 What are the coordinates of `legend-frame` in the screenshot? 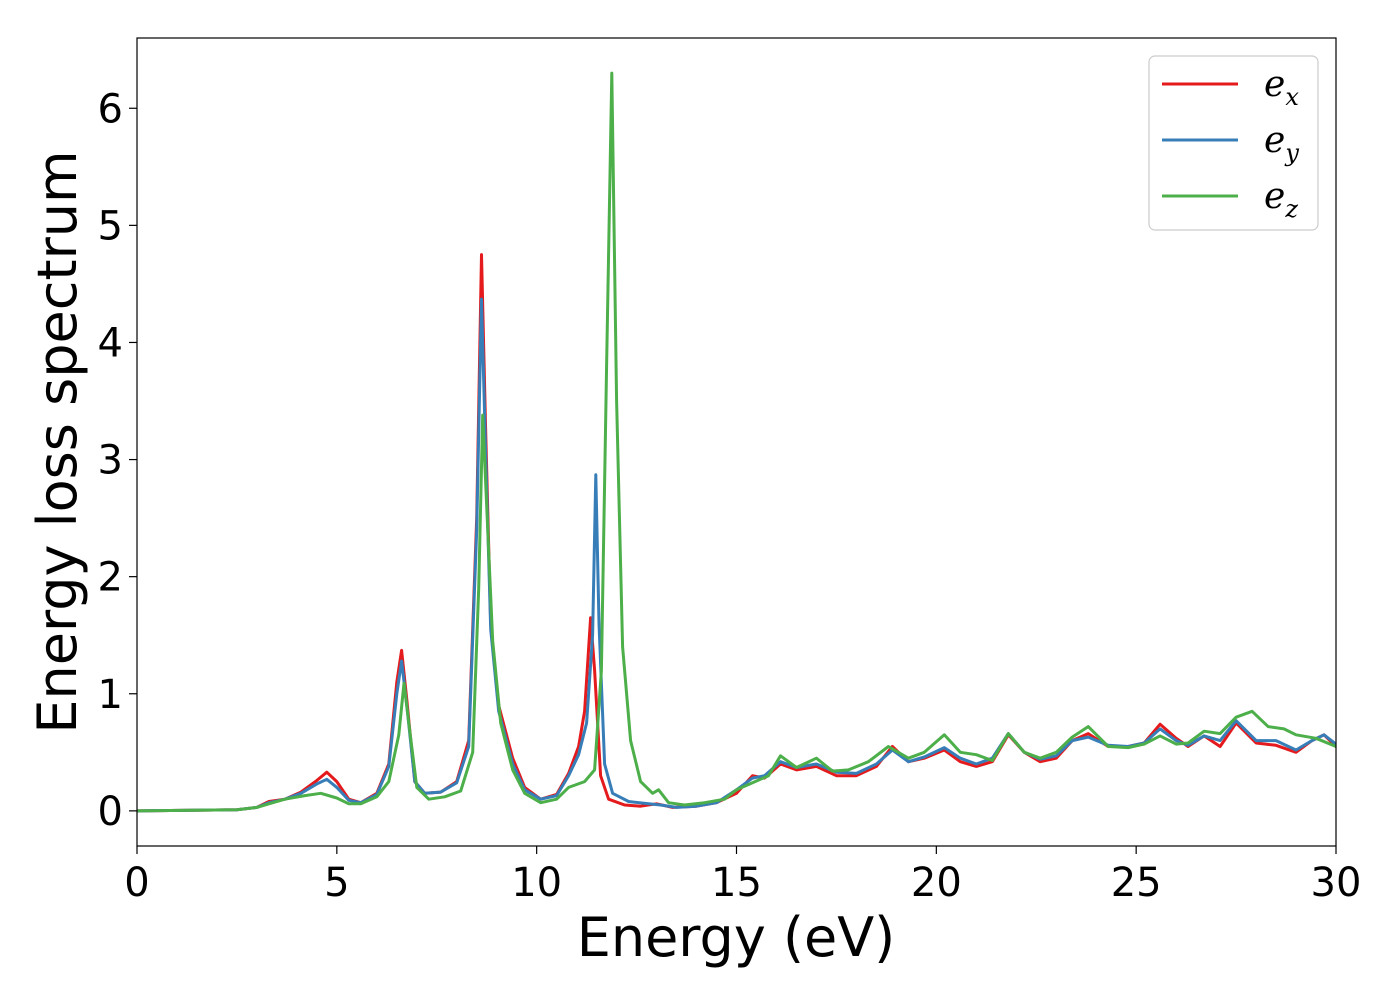 It's located at (1233, 143).